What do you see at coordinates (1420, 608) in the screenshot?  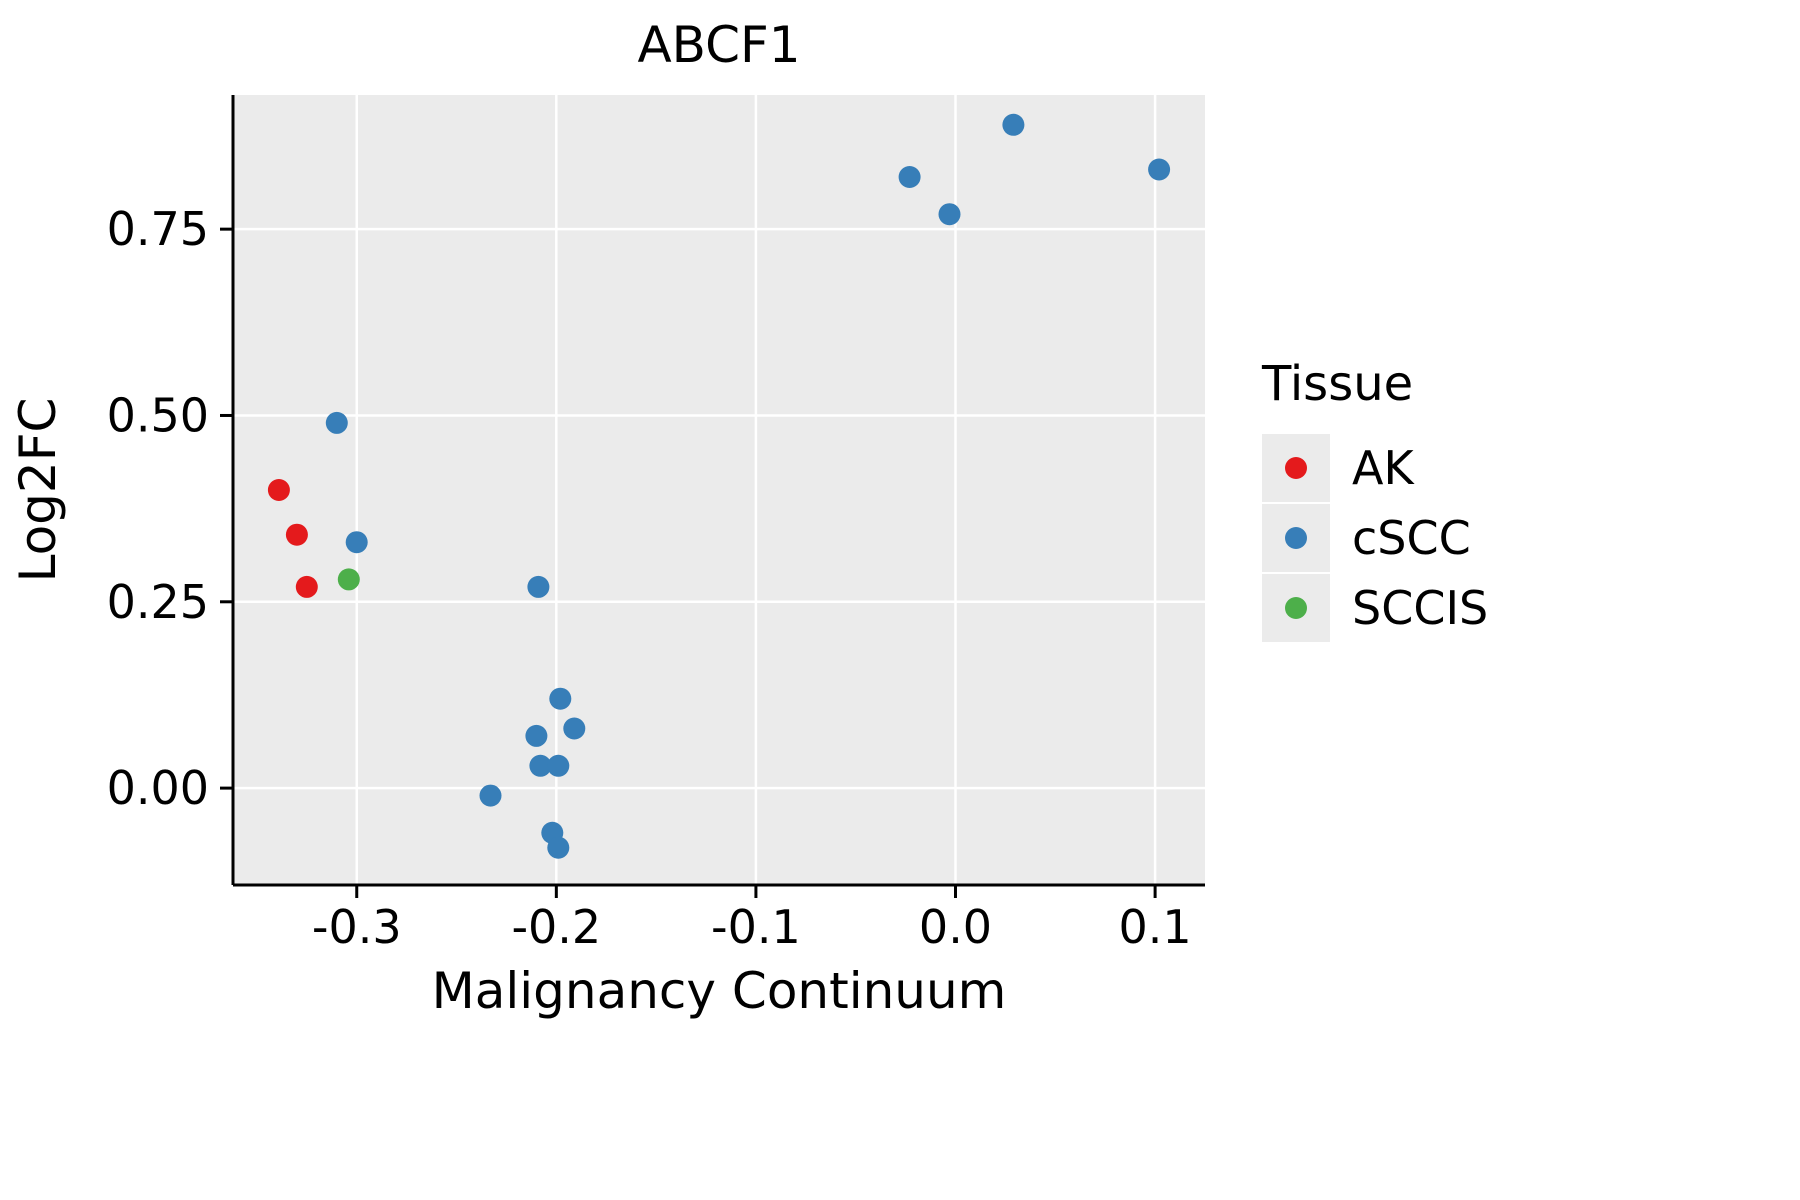 I see `legend-label-SCCIS: SCCIS` at bounding box center [1420, 608].